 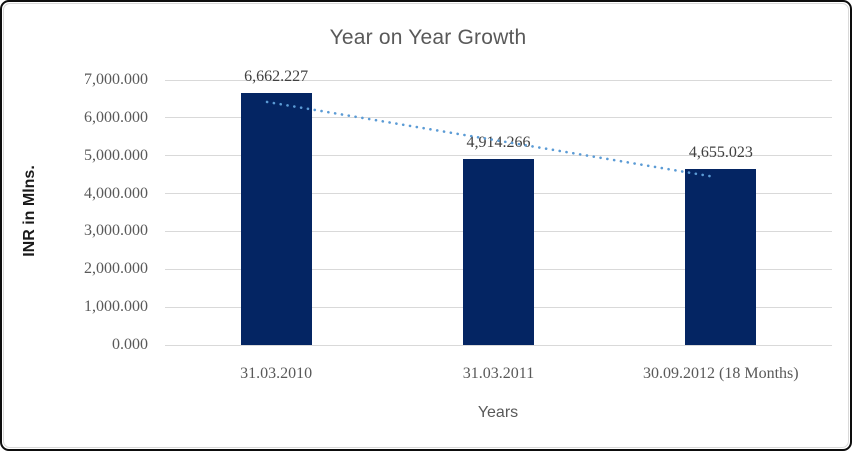 What do you see at coordinates (721, 256) in the screenshot?
I see `bar-30.09.2012 (18 Months)` at bounding box center [721, 256].